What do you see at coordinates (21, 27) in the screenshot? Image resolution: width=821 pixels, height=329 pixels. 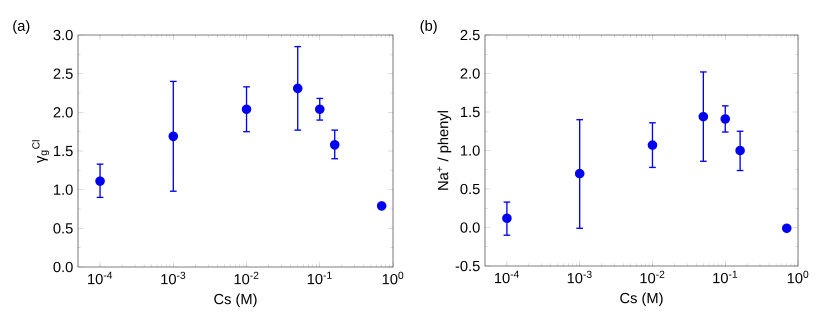 I see `chart-title: (a)` at bounding box center [21, 27].